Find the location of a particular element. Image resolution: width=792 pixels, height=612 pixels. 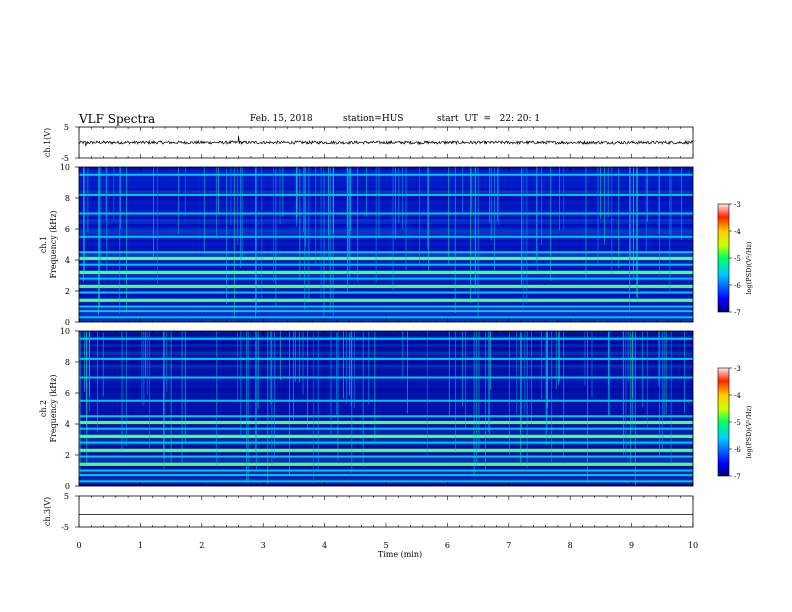

figure-title: VLF Spectra is located at coordinates (117, 119).